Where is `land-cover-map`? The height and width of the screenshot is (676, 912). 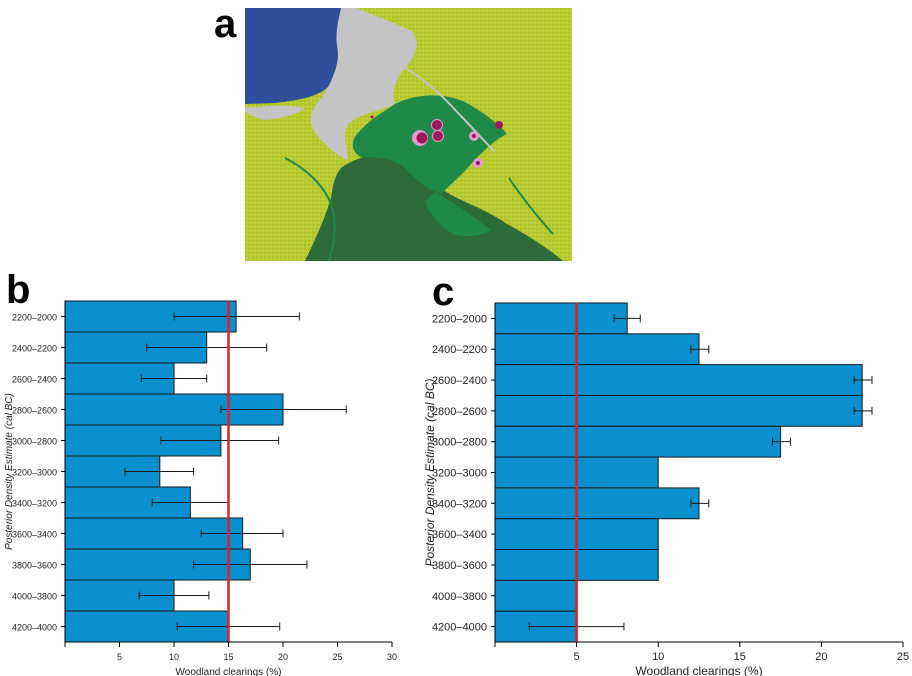 land-cover-map is located at coordinates (408, 134).